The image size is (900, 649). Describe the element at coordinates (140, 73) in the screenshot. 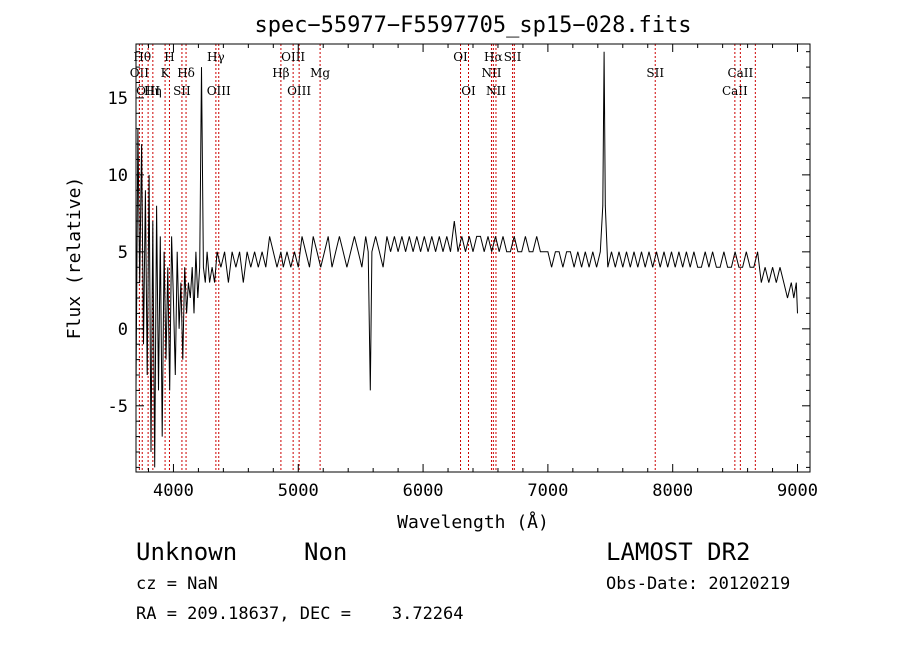

I see `marker-label: OII` at that location.